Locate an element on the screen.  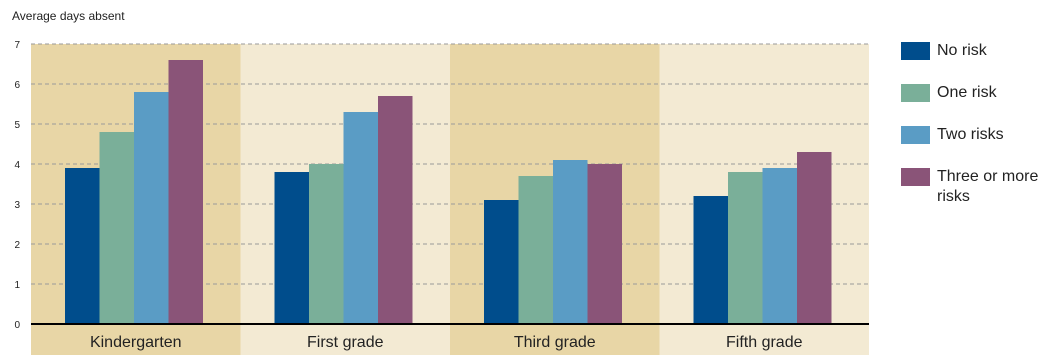
y-tick-label: 0 is located at coordinates (17, 325).